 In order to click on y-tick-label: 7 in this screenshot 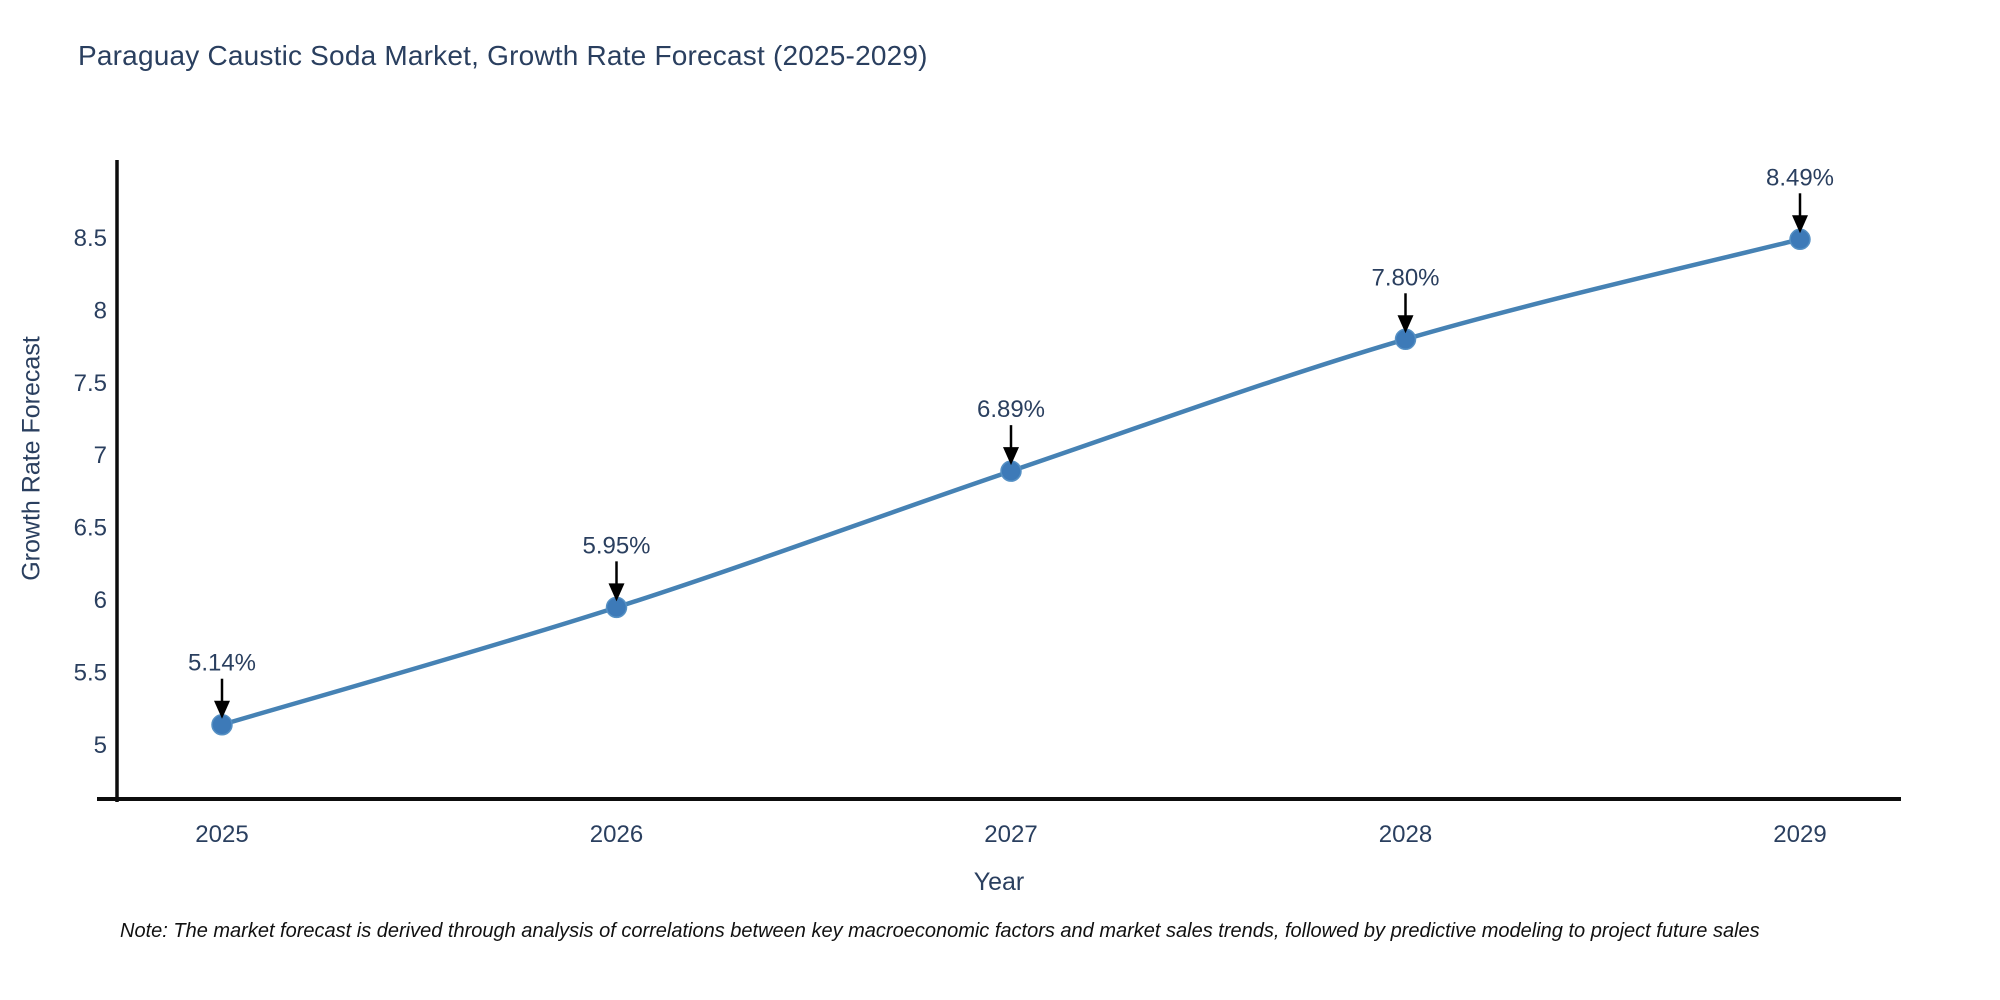, I will do `click(100, 455)`.